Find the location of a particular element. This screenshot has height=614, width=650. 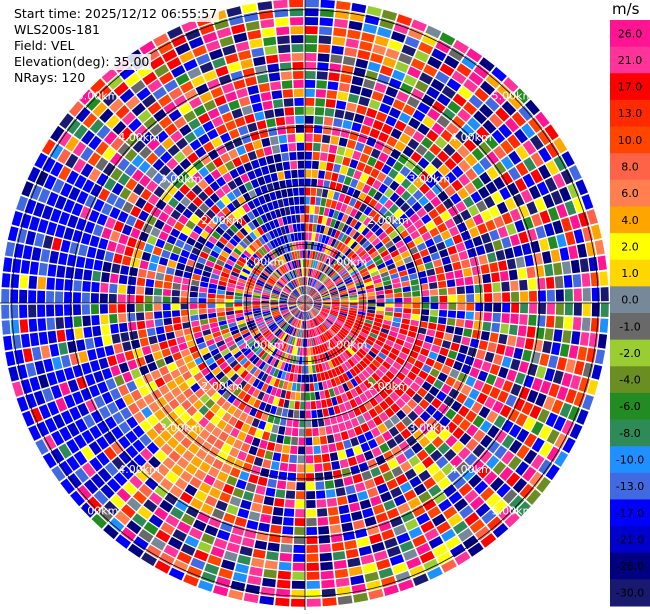

colorbar-unit: m/s is located at coordinates (625, 9).